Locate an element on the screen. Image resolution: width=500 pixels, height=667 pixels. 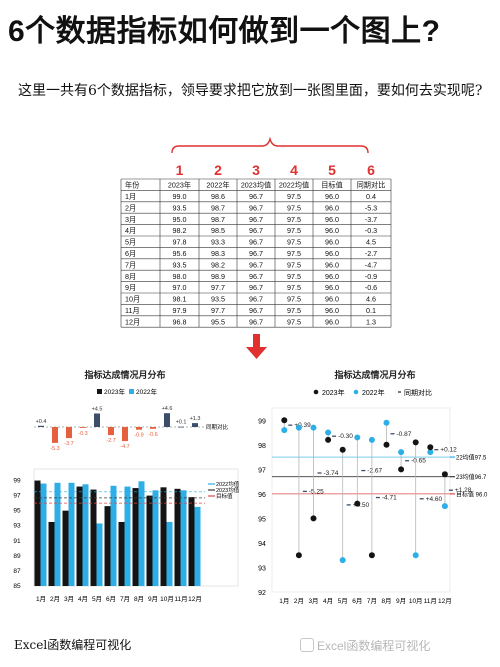
red-arrow-head is located at coordinates (256, 353).